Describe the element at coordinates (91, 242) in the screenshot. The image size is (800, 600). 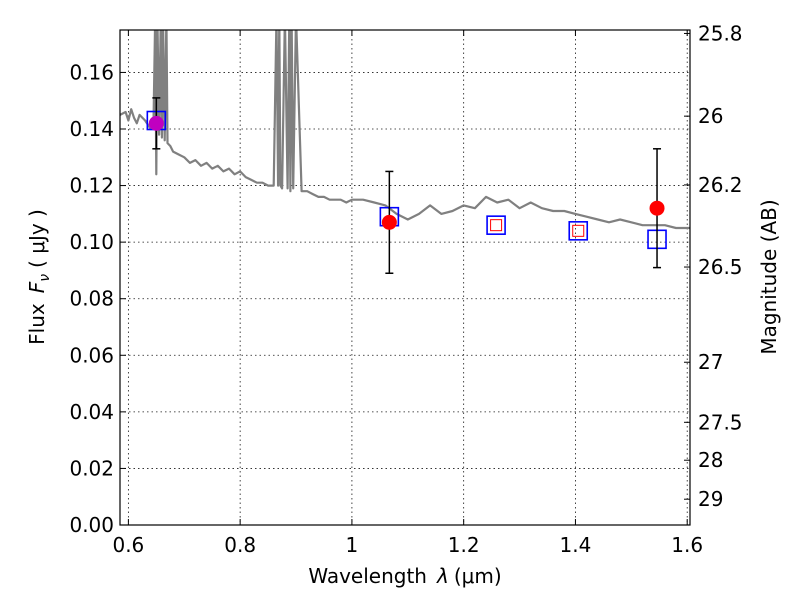
I see `y-tick-label: 0.10` at that location.